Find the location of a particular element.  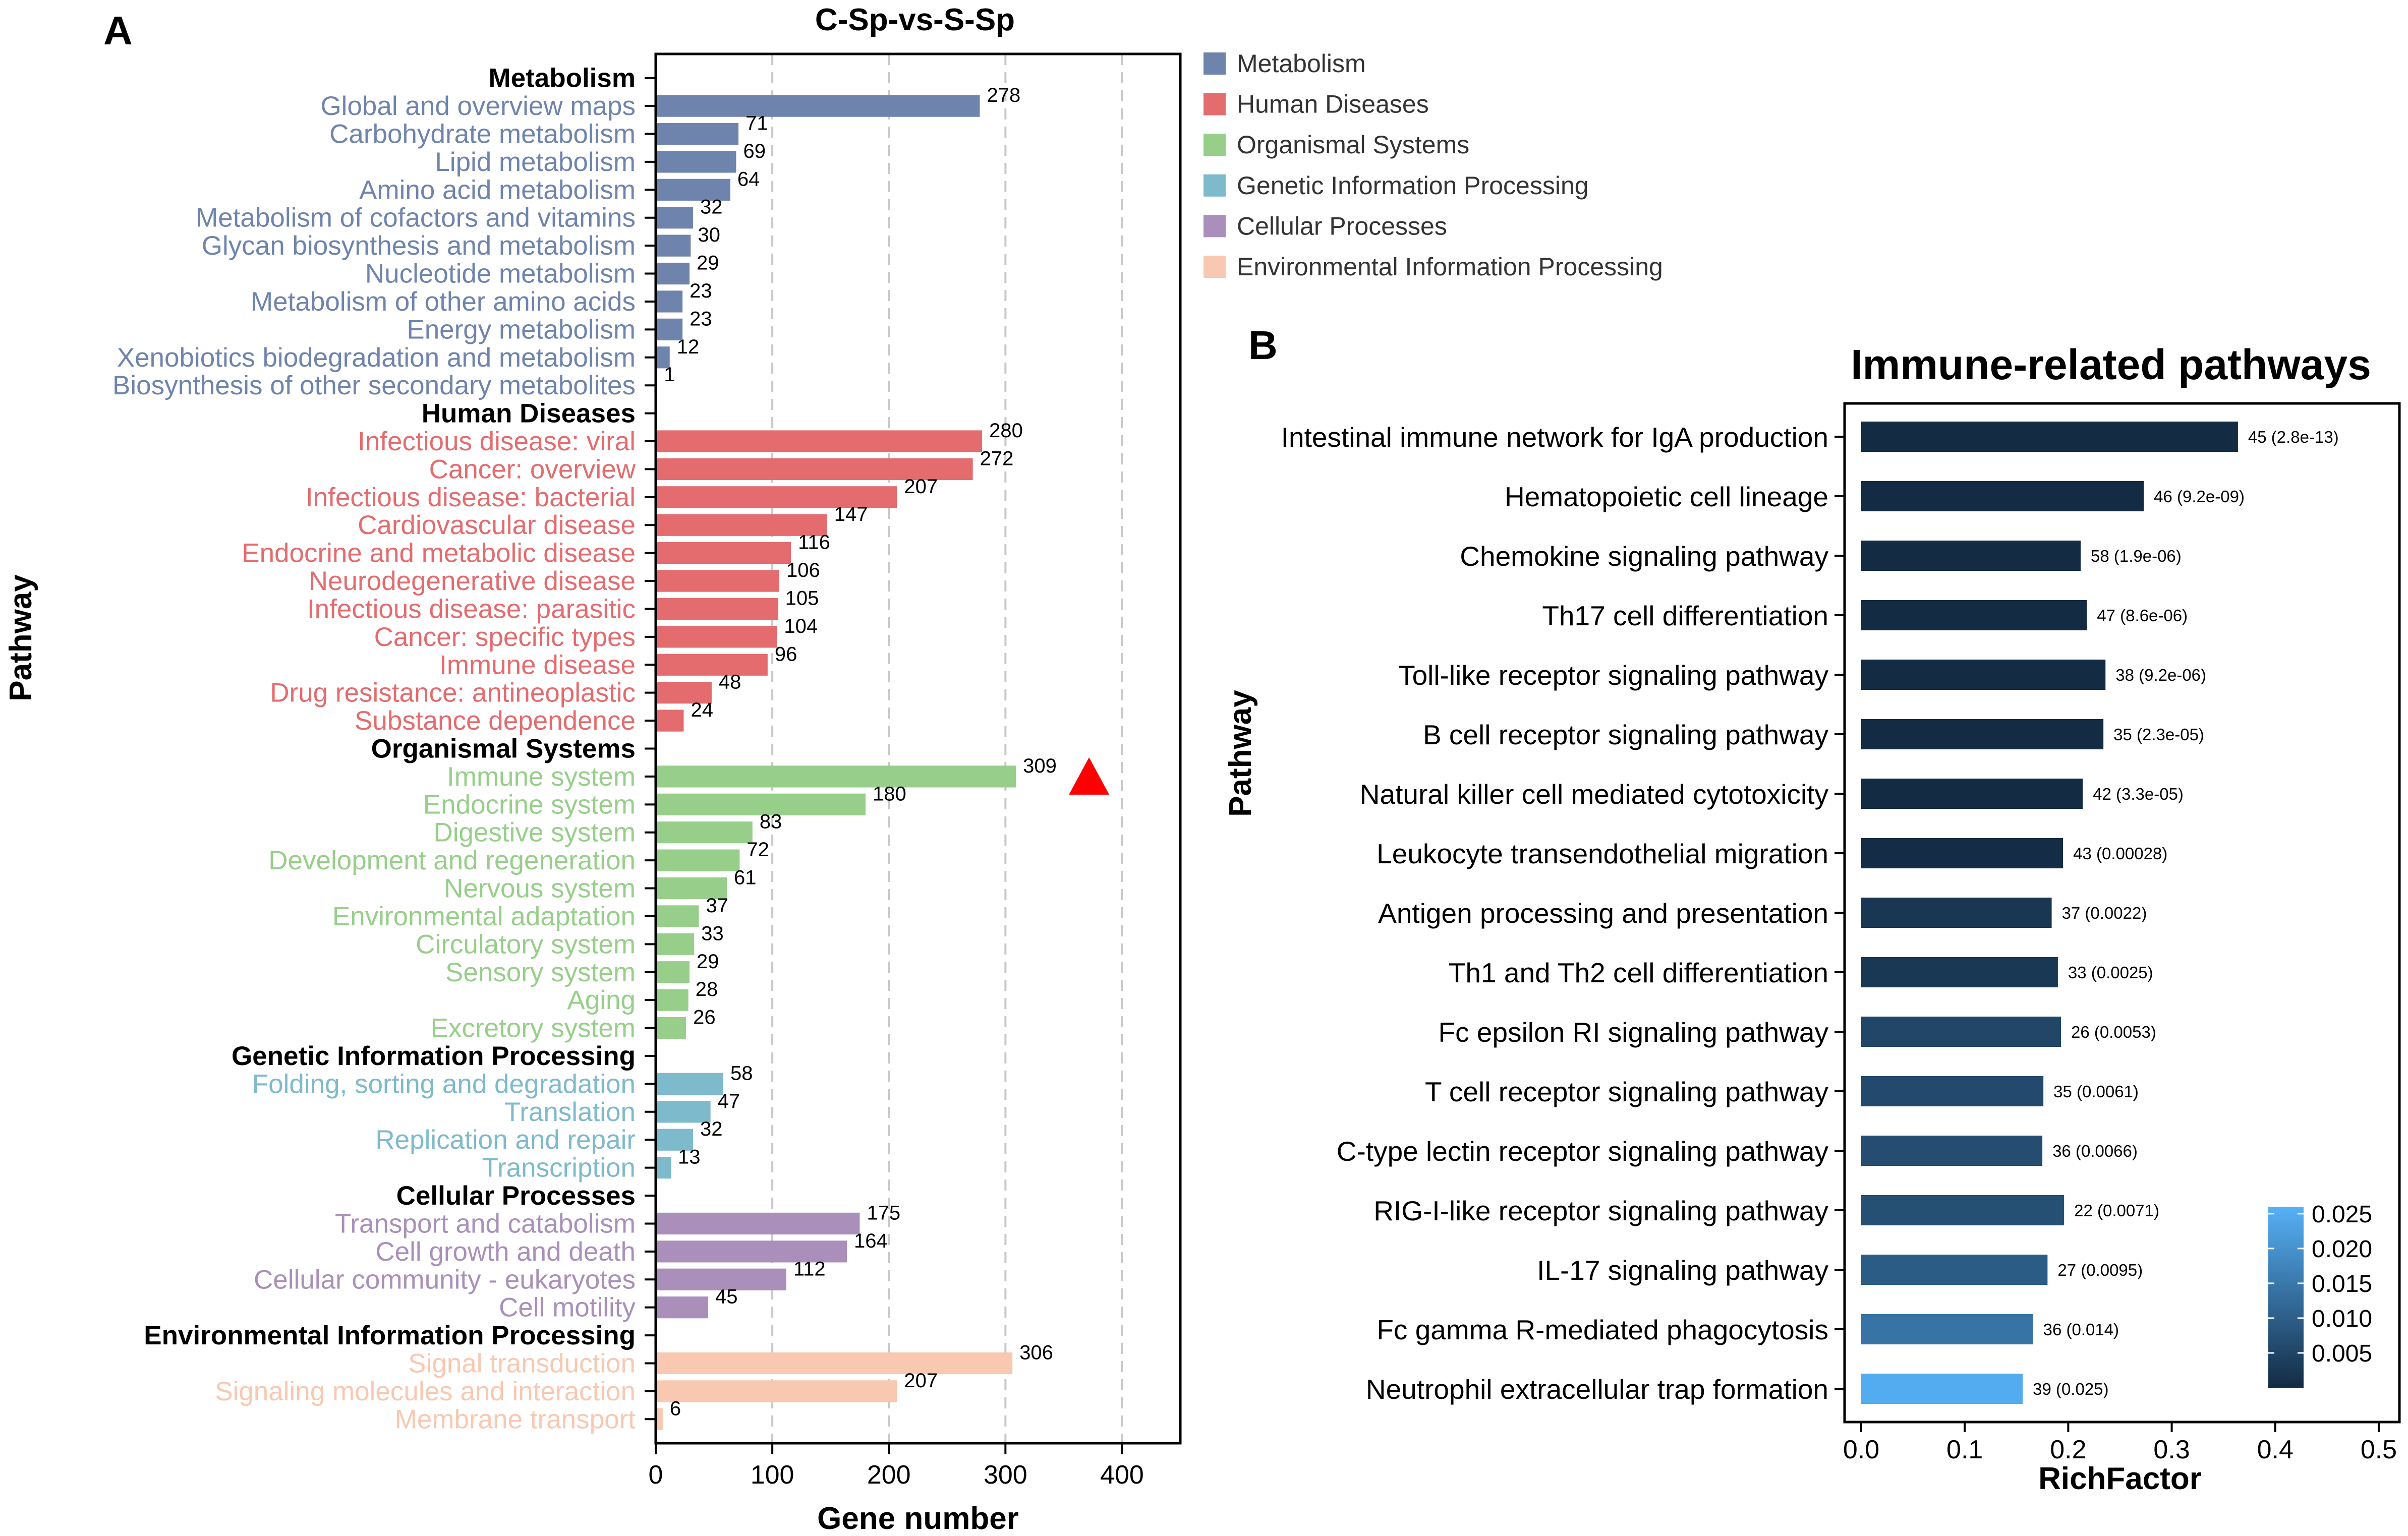

category-label: Neutrophil extracellular trap formation is located at coordinates (1597, 1389).